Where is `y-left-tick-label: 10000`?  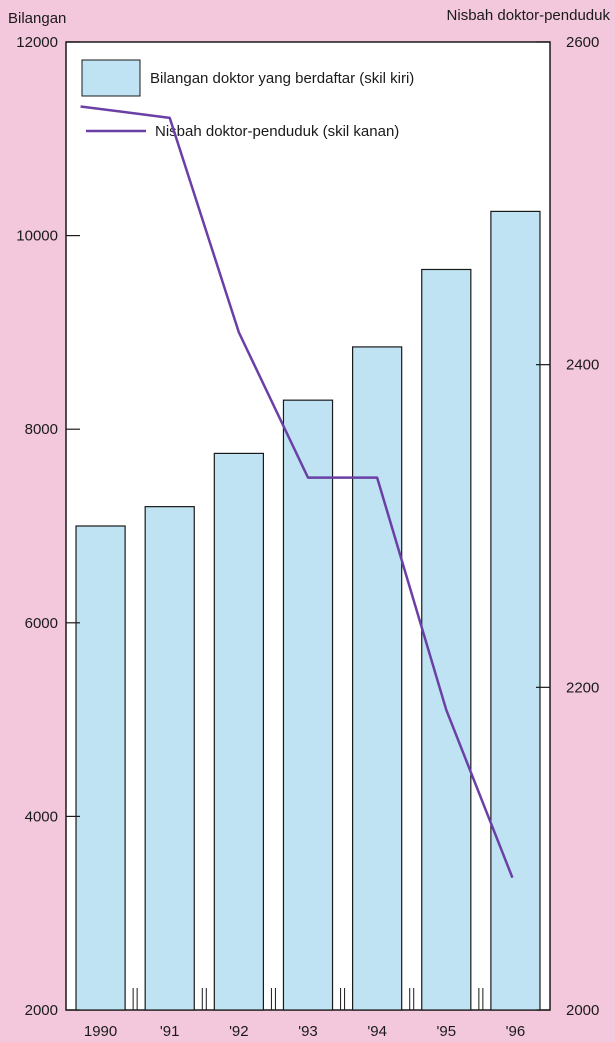
y-left-tick-label: 10000 is located at coordinates (37, 236).